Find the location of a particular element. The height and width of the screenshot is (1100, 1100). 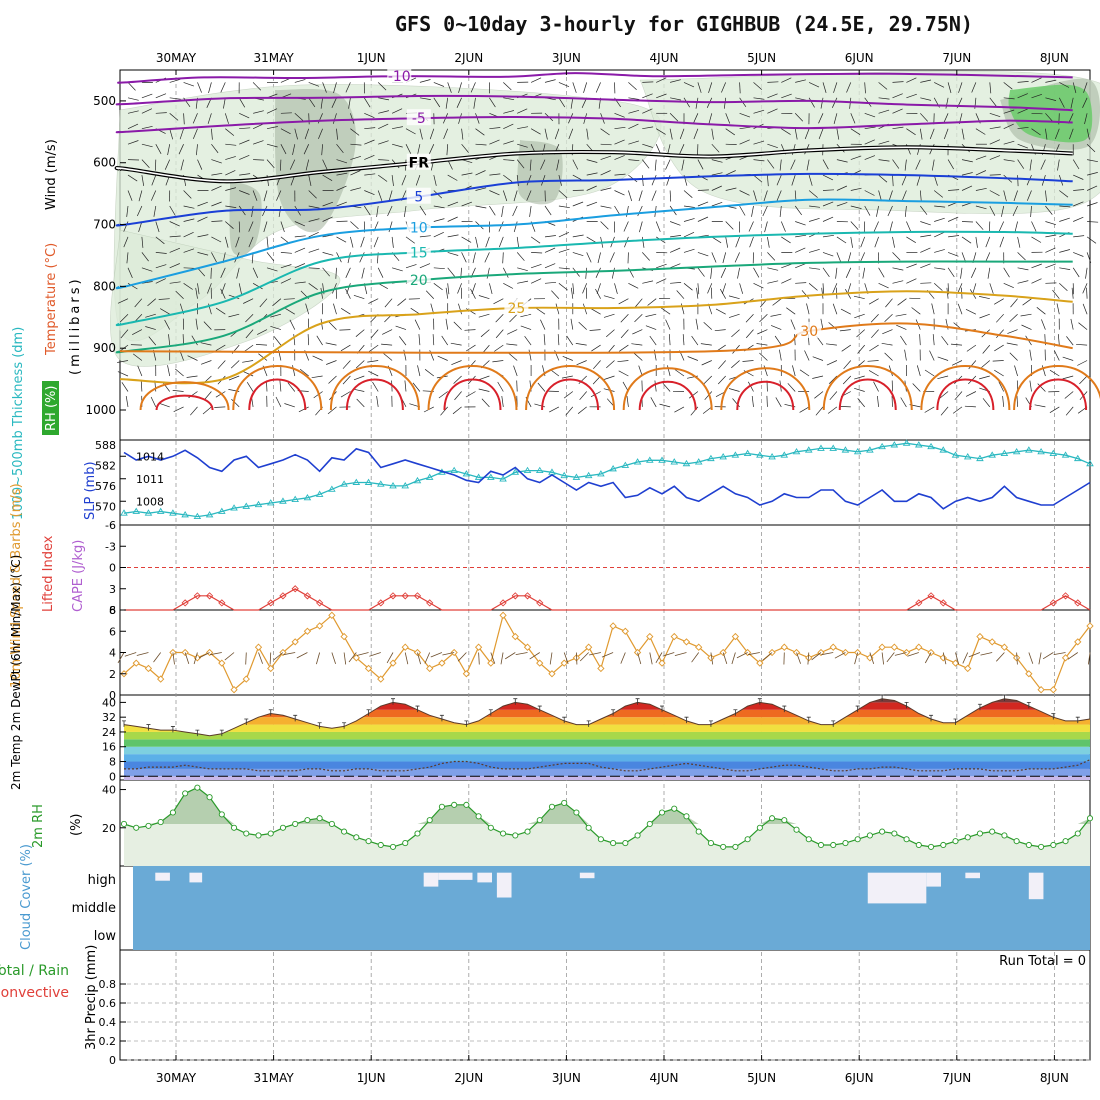

contour-label: 20 is located at coordinates (419, 281).